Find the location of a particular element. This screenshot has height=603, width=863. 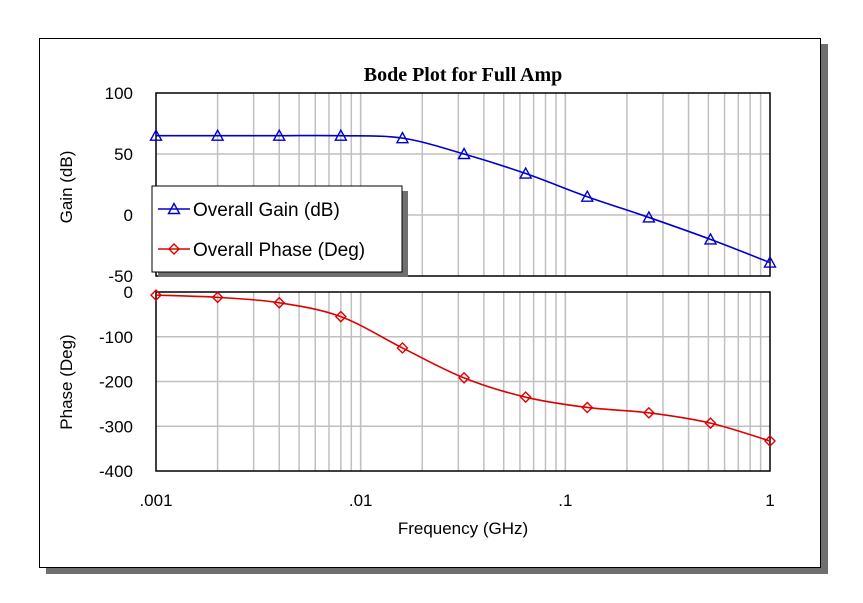

y-tick-label-phase: -300 is located at coordinates (116, 426).